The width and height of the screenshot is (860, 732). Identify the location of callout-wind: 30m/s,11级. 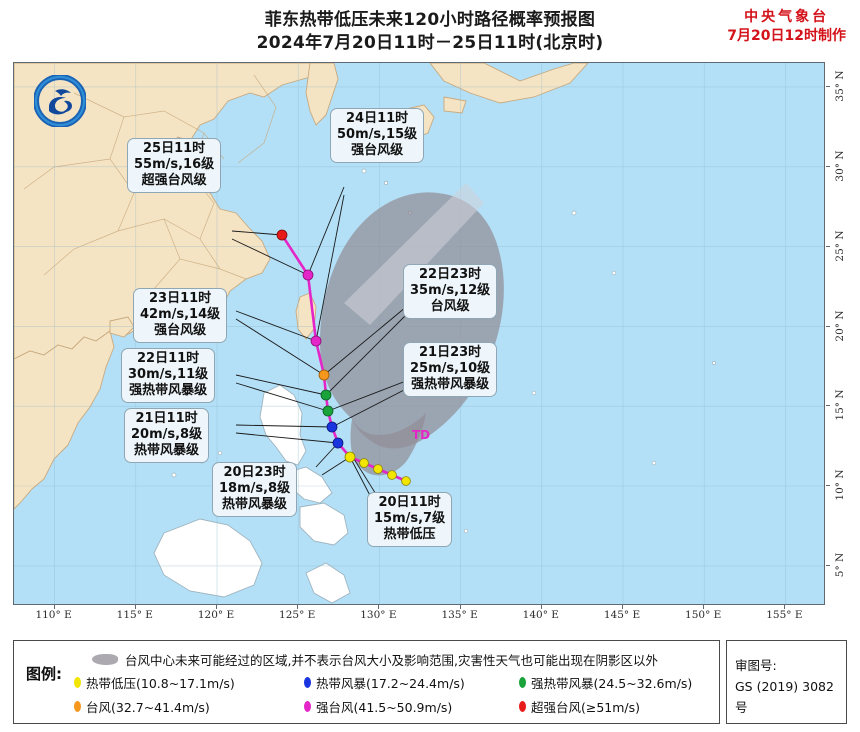
(168, 374).